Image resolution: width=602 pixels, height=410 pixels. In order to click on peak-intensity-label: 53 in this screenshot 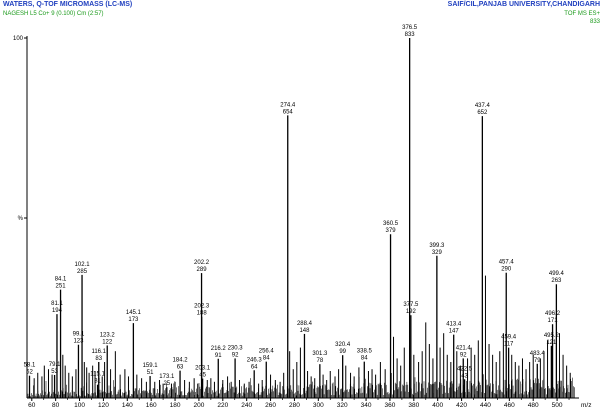, I will do `click(54, 372)`.